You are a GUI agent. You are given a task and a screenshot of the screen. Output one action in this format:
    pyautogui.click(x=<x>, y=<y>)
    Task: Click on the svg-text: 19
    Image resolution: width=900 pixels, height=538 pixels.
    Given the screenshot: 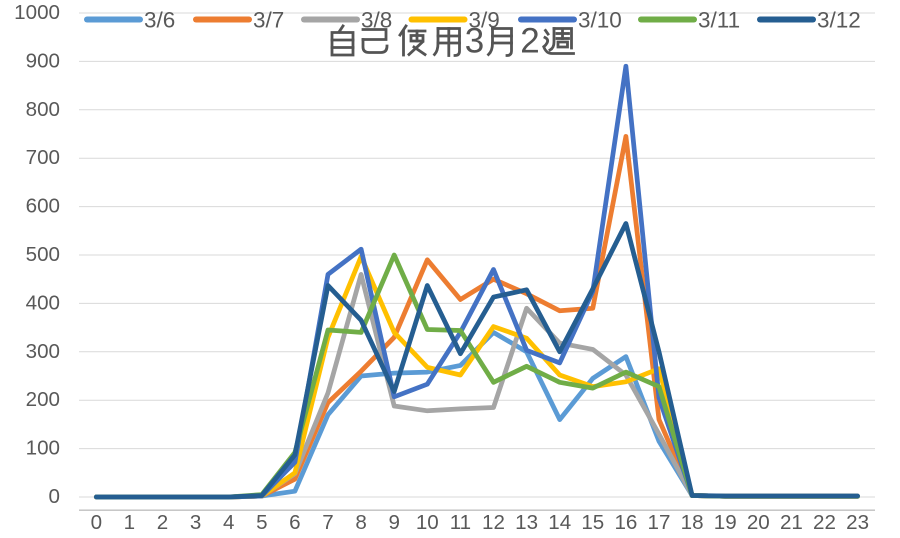 What is the action you would take?
    pyautogui.click(x=725, y=522)
    